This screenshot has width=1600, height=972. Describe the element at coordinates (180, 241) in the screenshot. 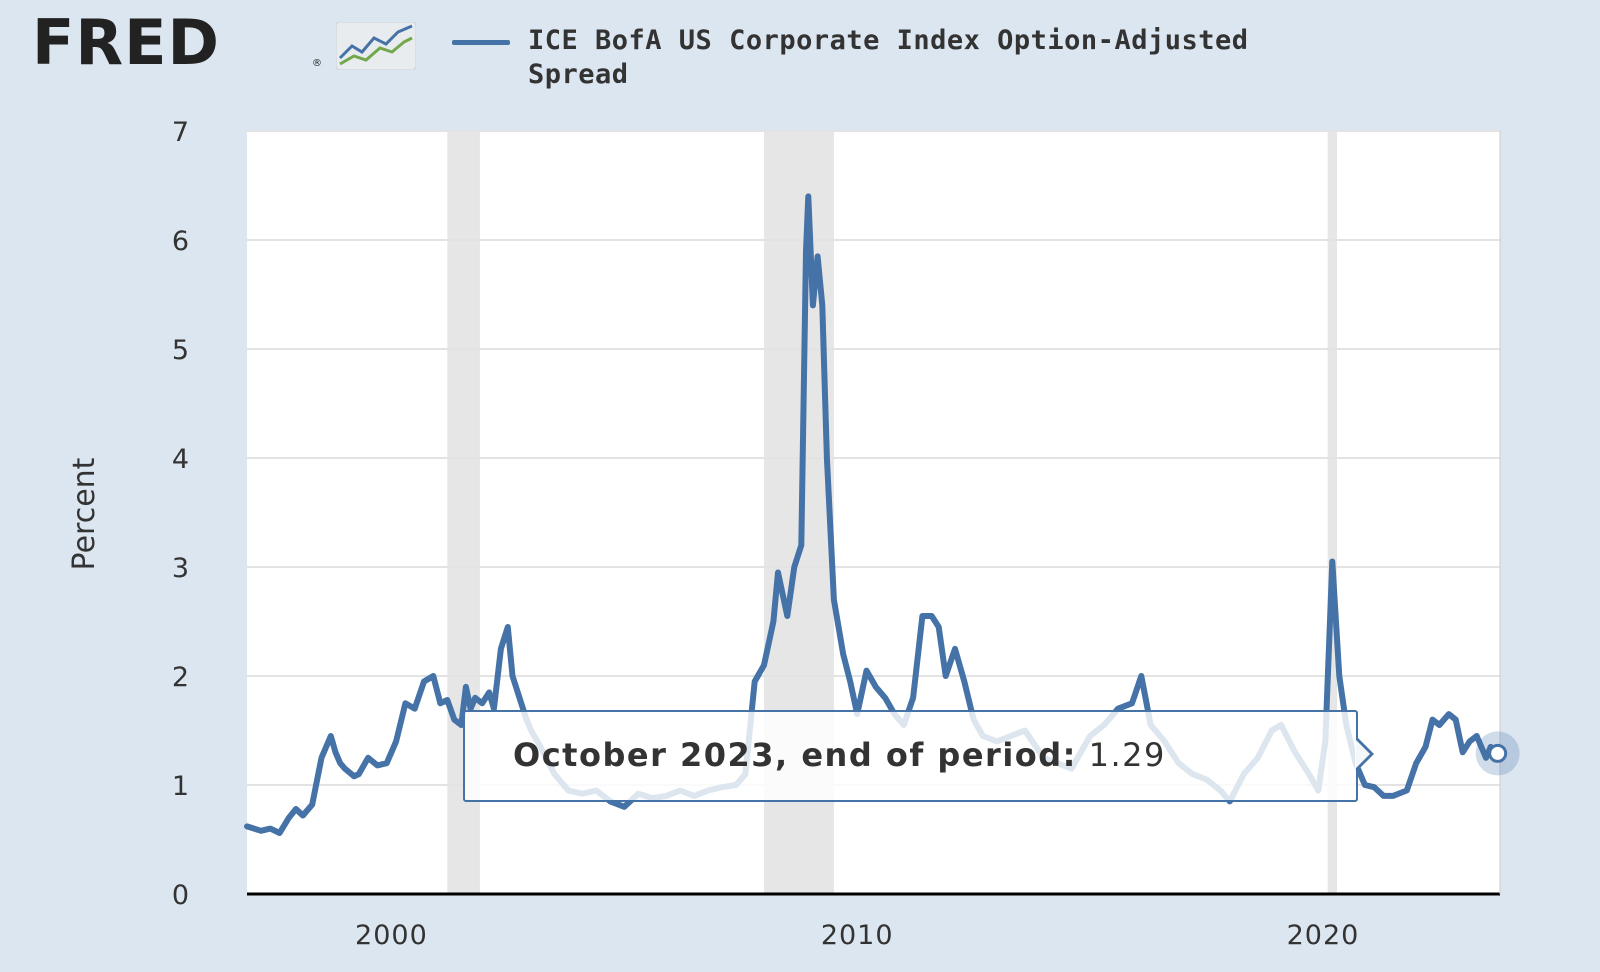

I see `y-tick-label-6: 6` at that location.